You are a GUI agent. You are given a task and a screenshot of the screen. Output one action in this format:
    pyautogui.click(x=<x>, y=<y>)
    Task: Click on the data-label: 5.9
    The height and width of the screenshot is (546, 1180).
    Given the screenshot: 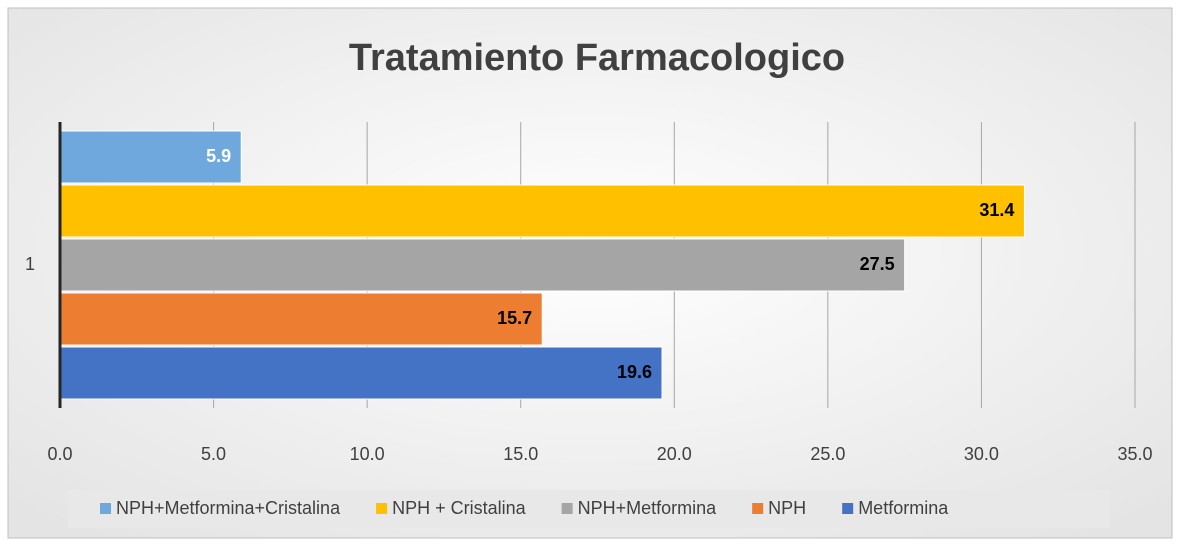 What is the action you would take?
    pyautogui.click(x=218, y=156)
    